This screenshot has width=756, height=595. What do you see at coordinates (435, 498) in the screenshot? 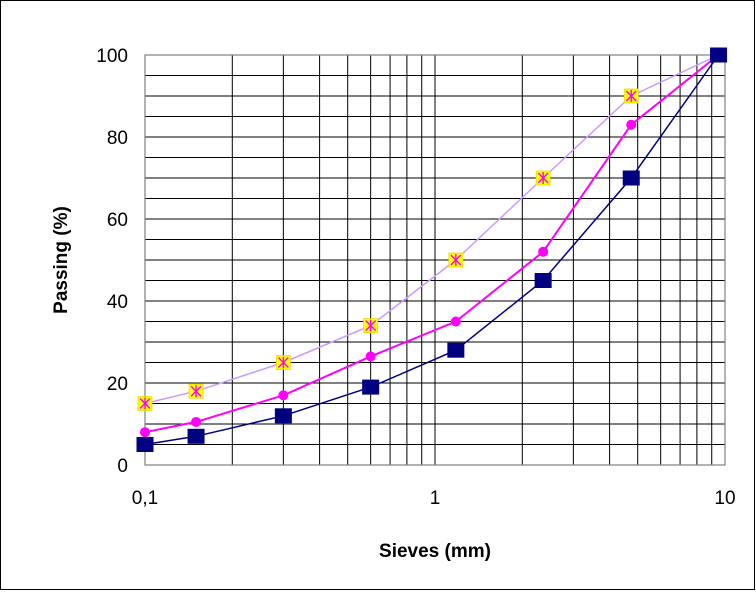
I see `x-tick-label: 1` at bounding box center [435, 498].